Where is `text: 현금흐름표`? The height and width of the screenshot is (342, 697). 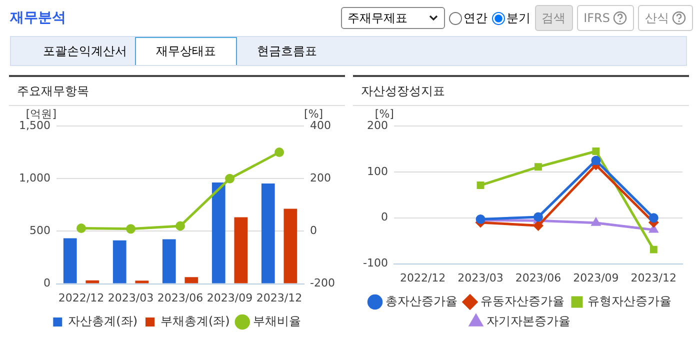 text: 현금흐름표 is located at coordinates (287, 51).